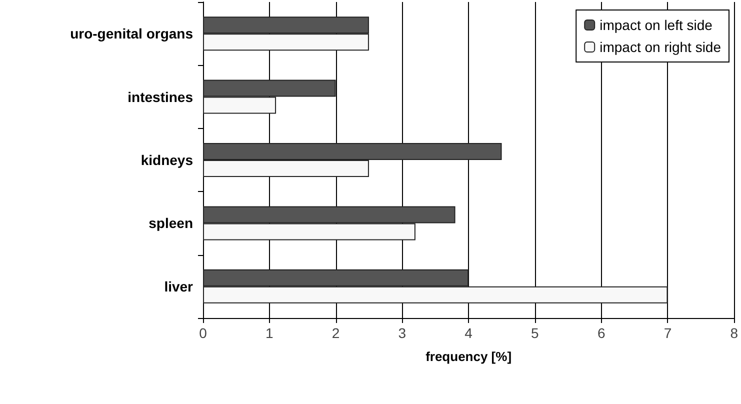 The width and height of the screenshot is (741, 404). Describe the element at coordinates (167, 160) in the screenshot. I see `y-tick-label: kidneys` at that location.